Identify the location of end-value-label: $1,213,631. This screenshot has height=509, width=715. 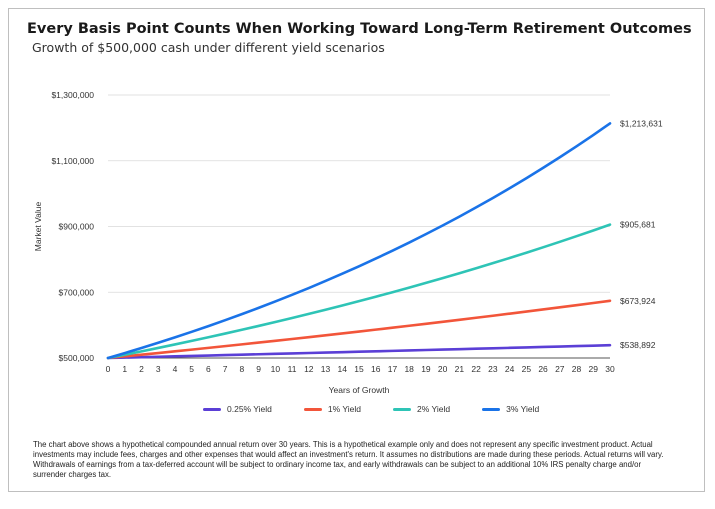
(641, 123).